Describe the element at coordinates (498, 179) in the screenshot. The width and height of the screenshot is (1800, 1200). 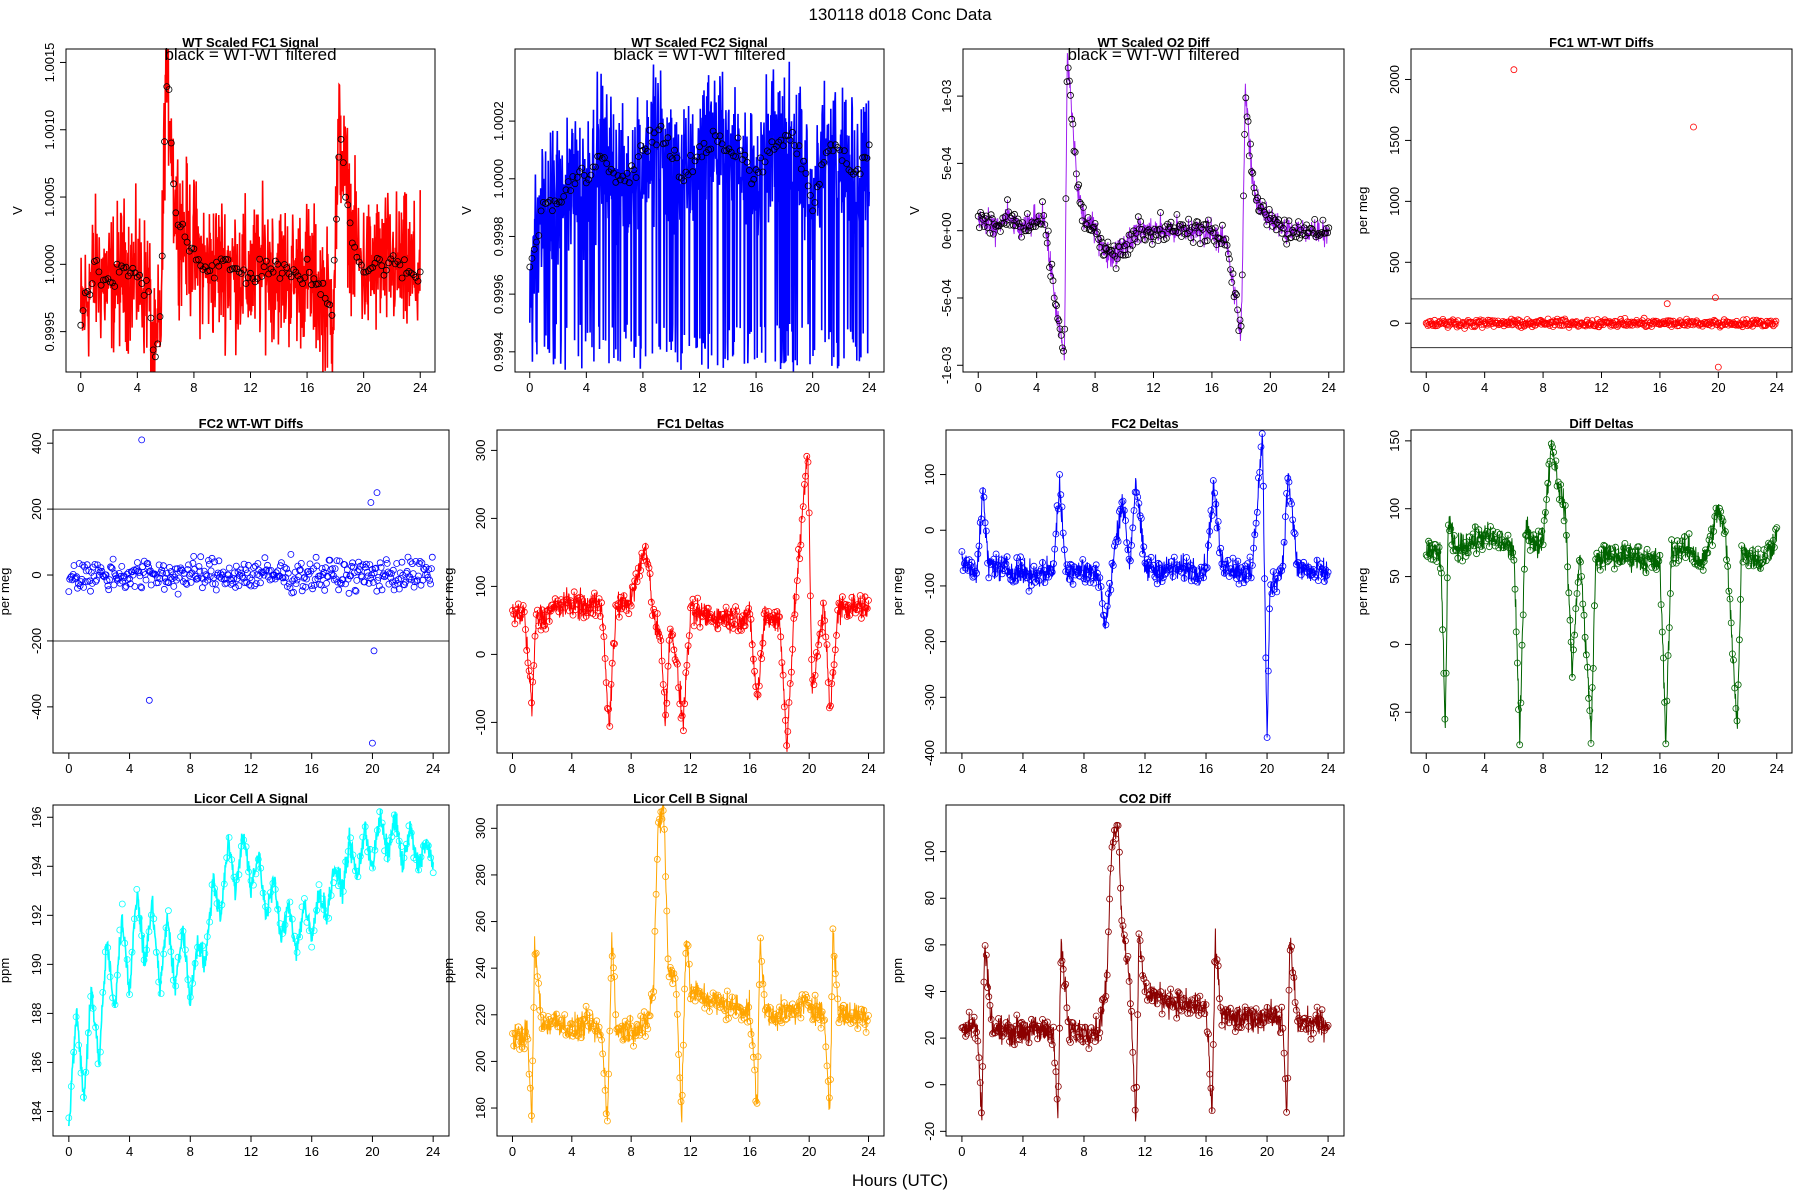
I see `y-tick-label: 1.0000` at that location.